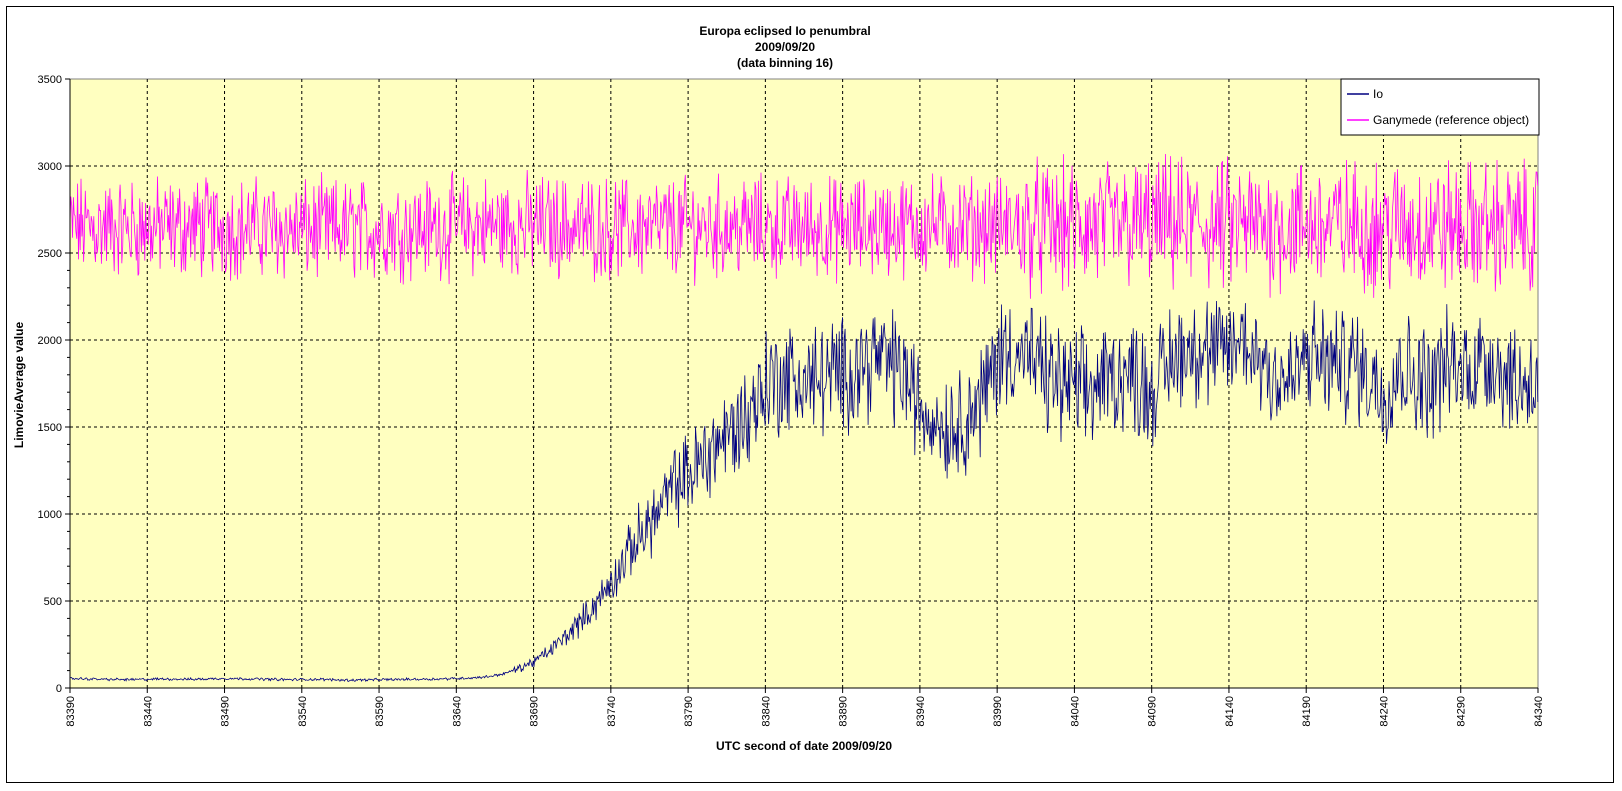 The width and height of the screenshot is (1622, 791). What do you see at coordinates (1378, 94) in the screenshot?
I see `legend-label-io: Io` at bounding box center [1378, 94].